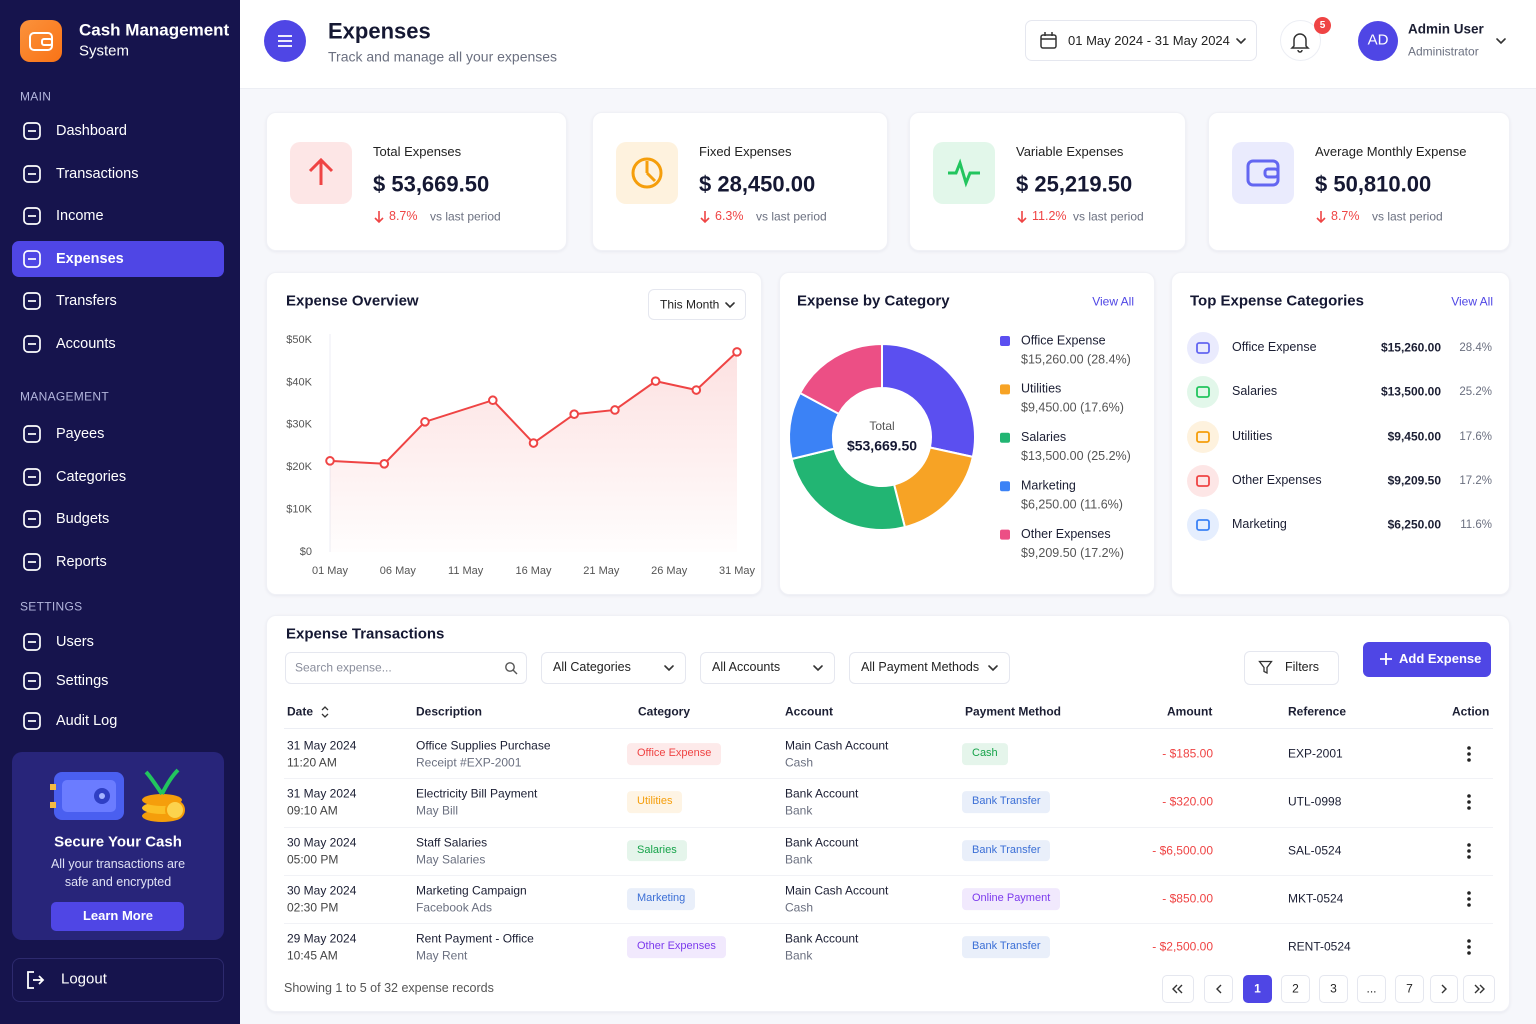 The width and height of the screenshot is (1536, 1024). What do you see at coordinates (82, 680) in the screenshot?
I see `nav-item: Settings` at bounding box center [82, 680].